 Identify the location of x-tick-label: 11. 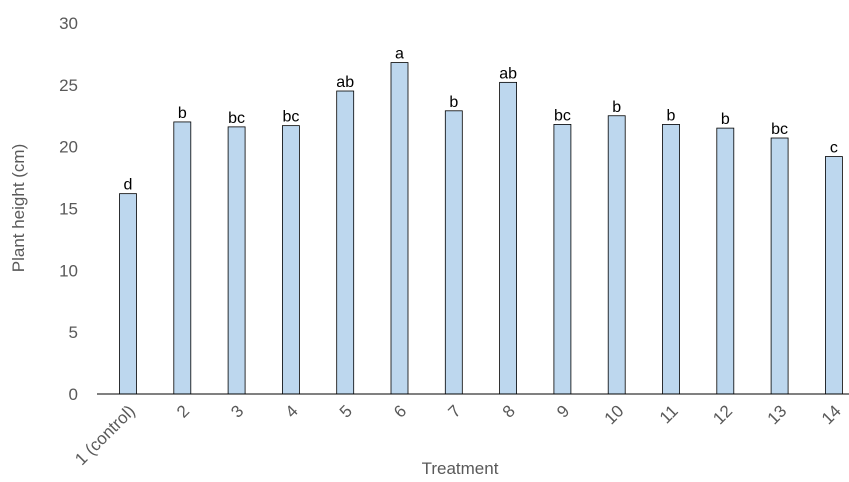
(669, 414).